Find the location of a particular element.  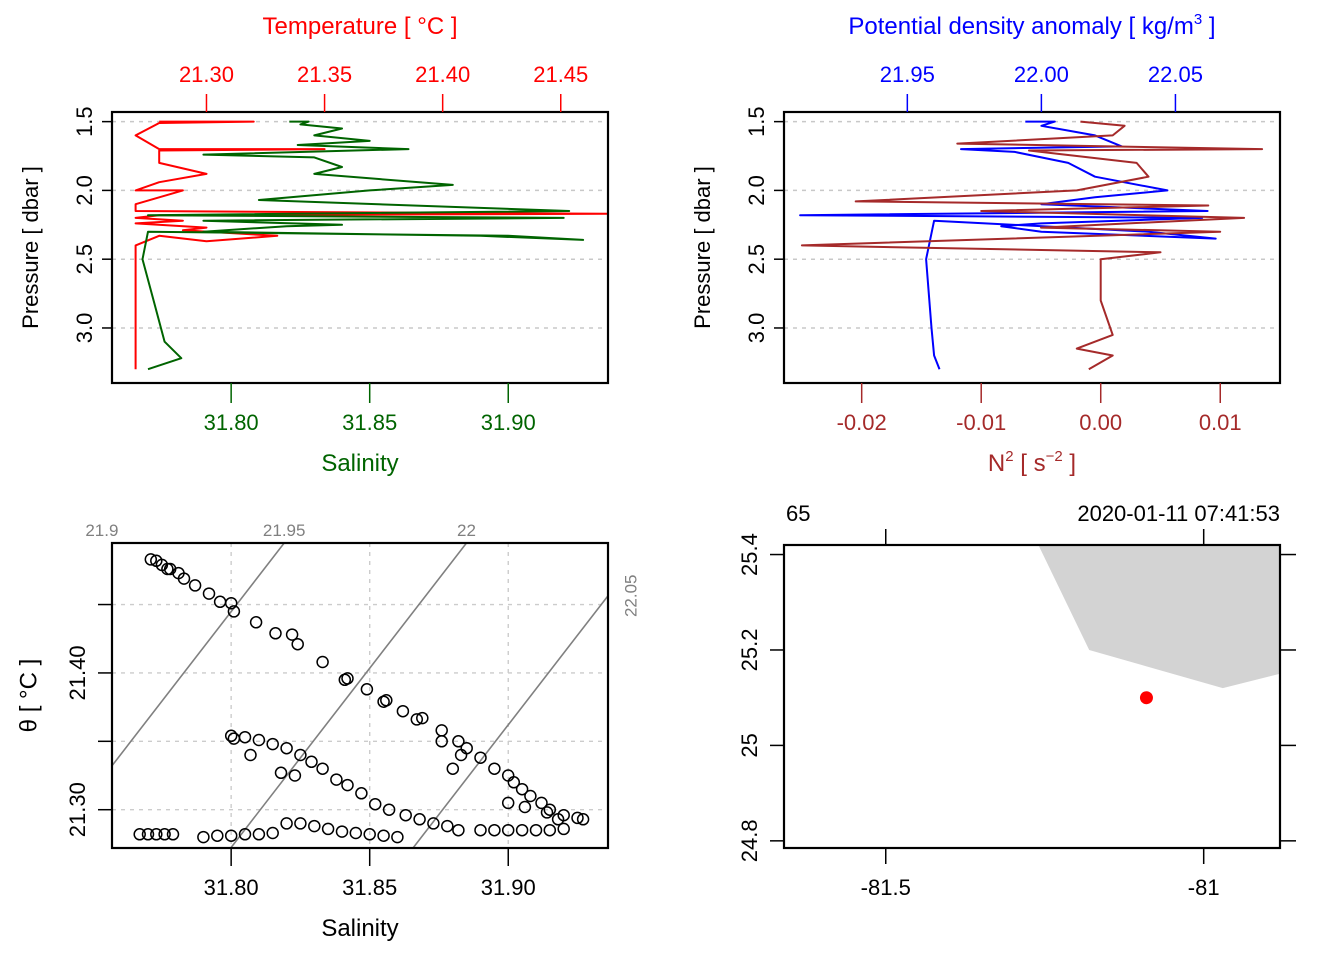

y-tick-label: 21.30 is located at coordinates (77, 809).